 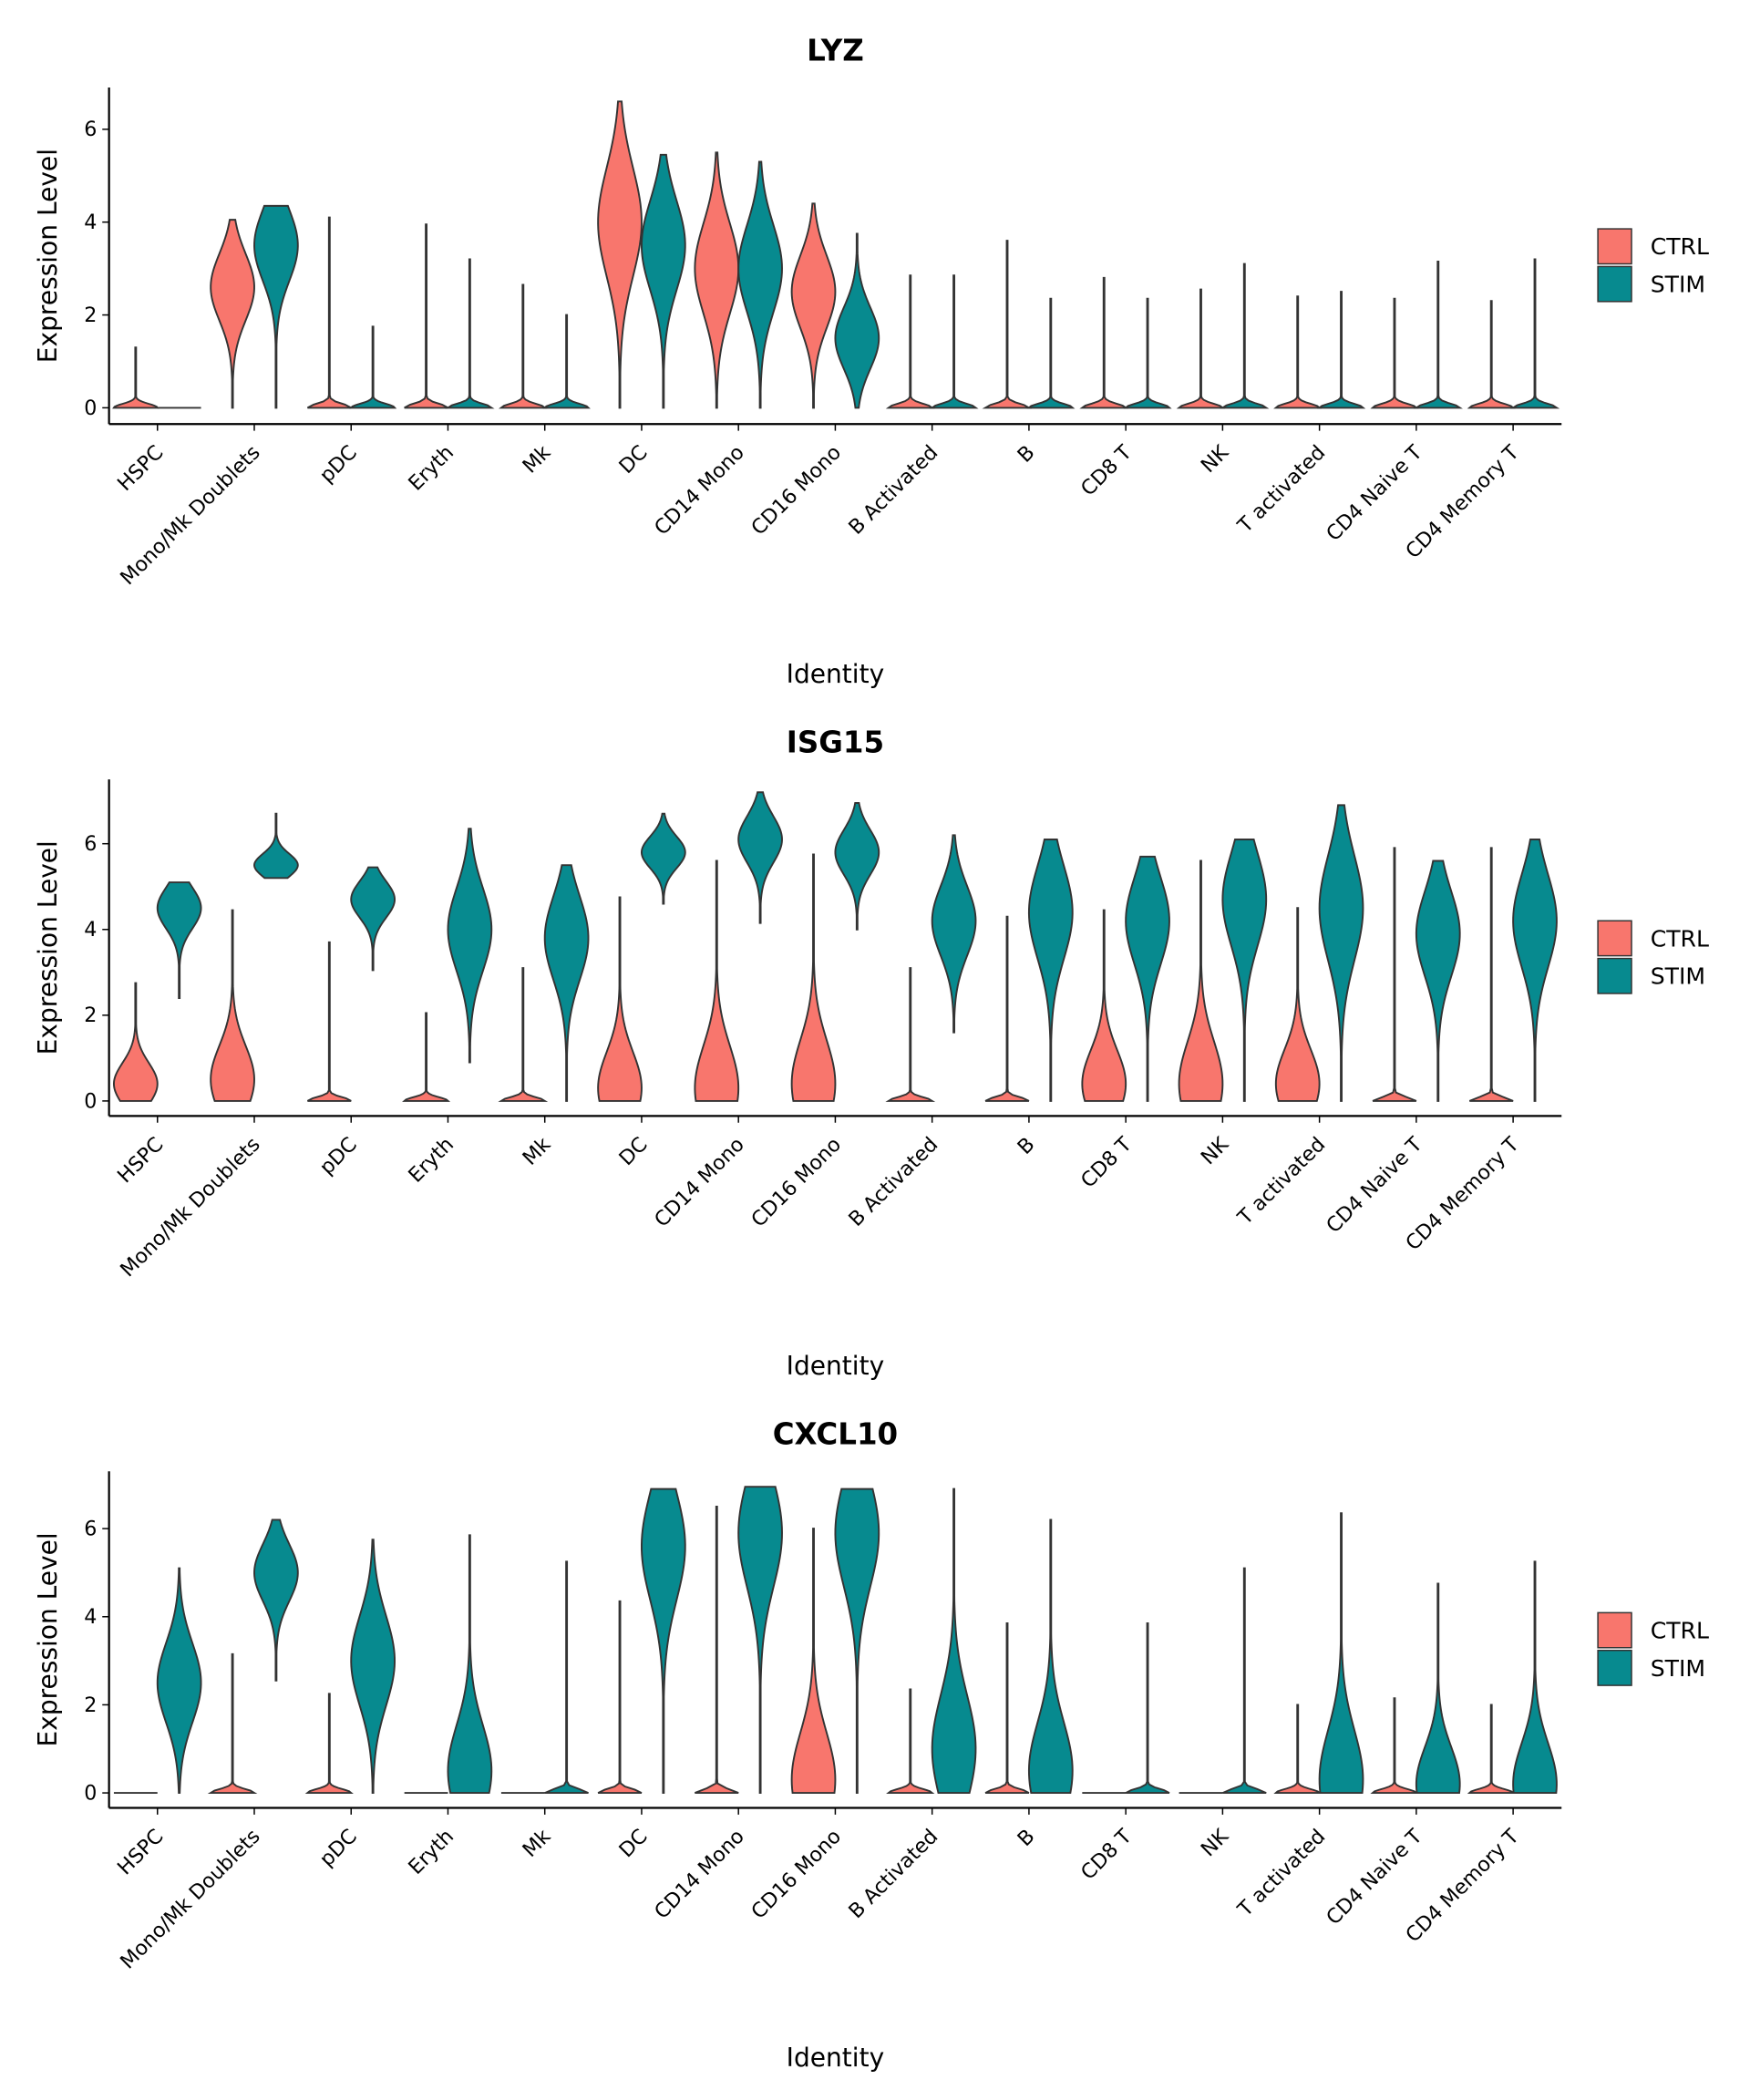 I want to click on x-tick-label: CD14 Mono, so click(x=700, y=1182).